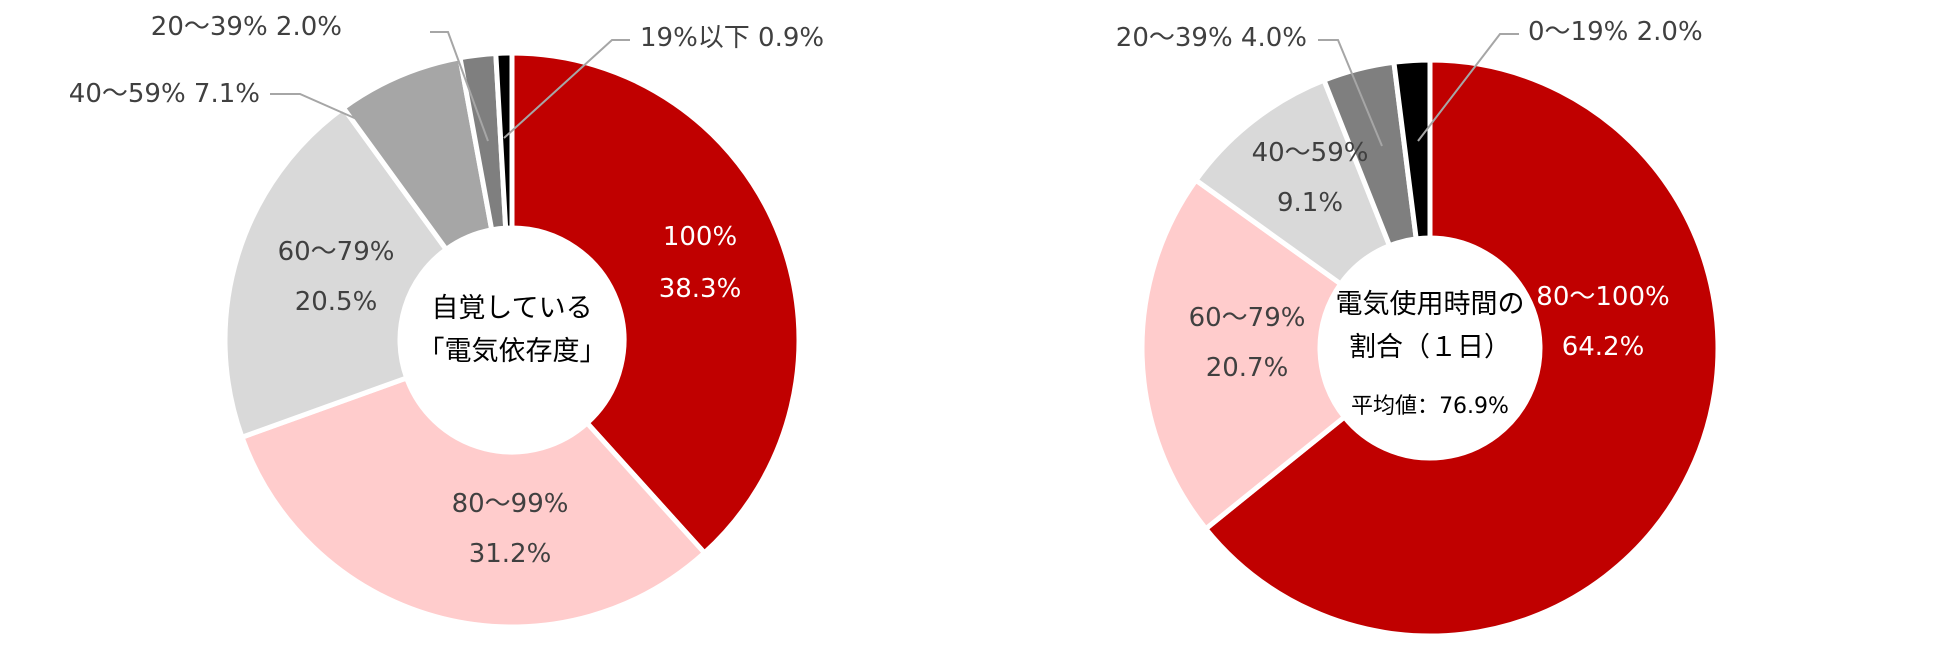  Describe the element at coordinates (1603, 347) in the screenshot. I see `chart-1-slice-value-label-0: 64.2%` at that location.